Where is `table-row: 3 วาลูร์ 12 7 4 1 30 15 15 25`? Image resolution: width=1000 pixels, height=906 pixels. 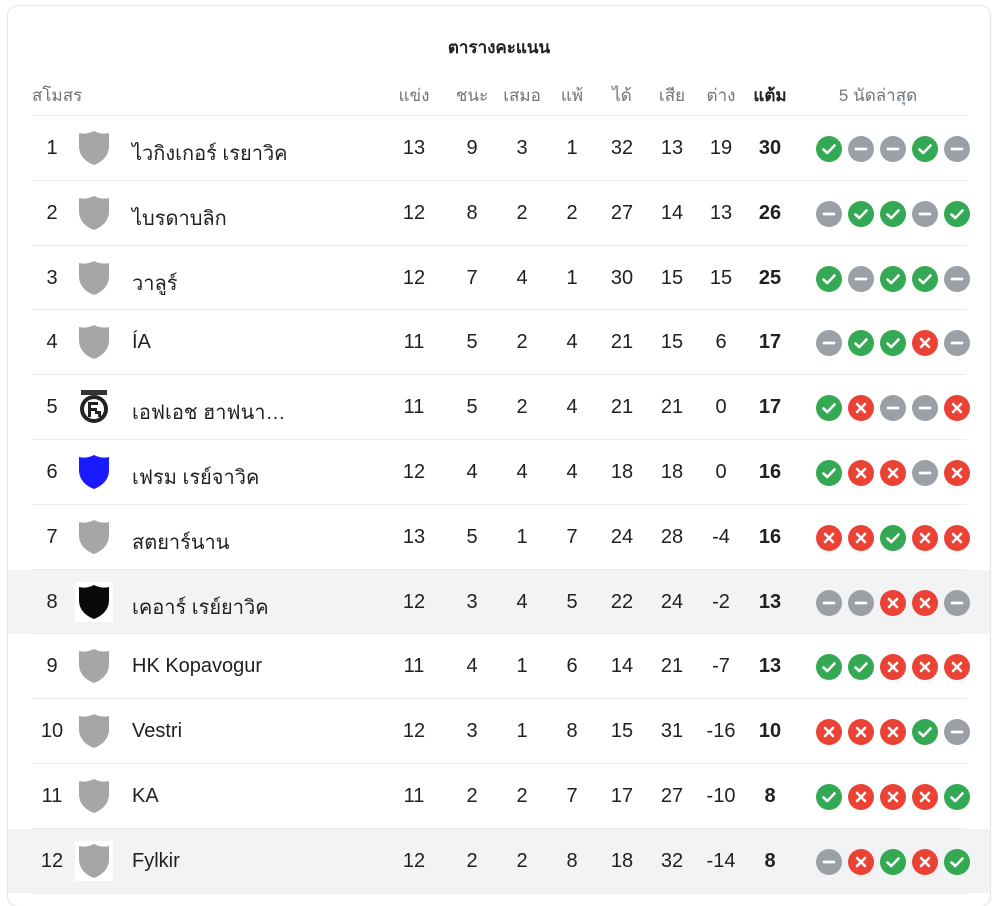 table-row: 3 วาลูร์ 12 7 4 1 30 15 15 25 is located at coordinates (499, 278).